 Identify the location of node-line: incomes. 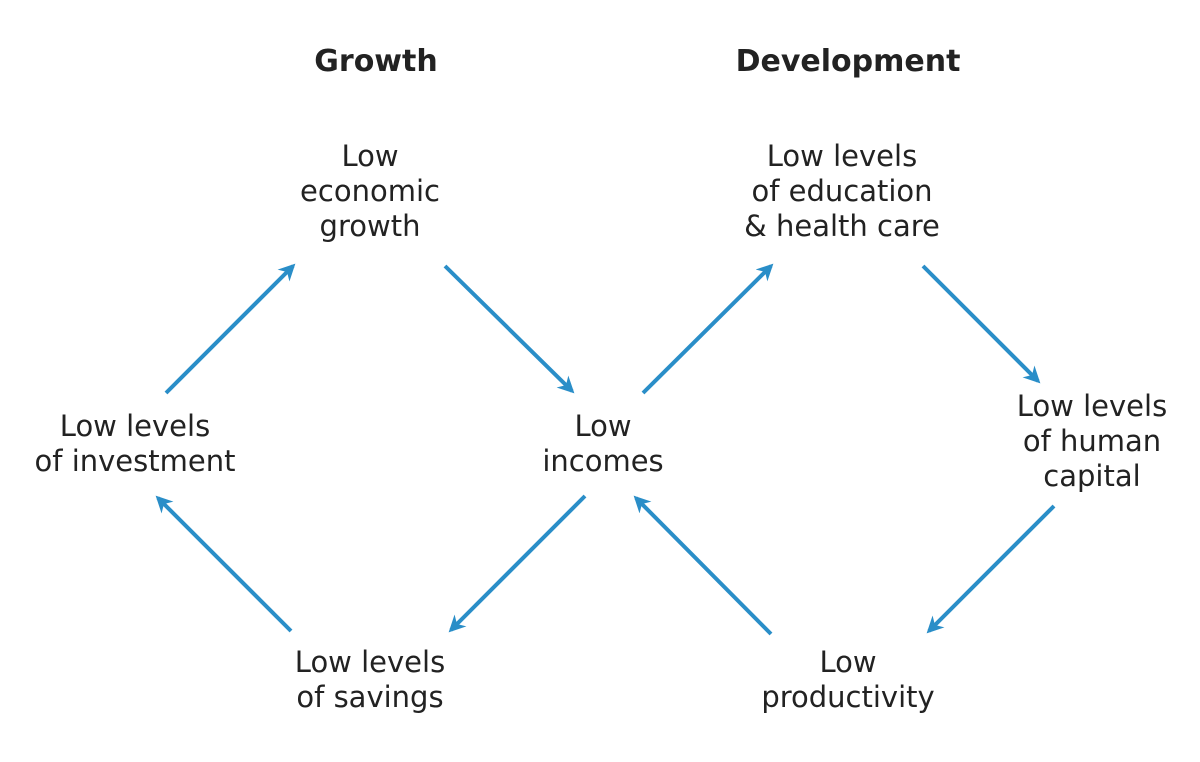
(603, 461).